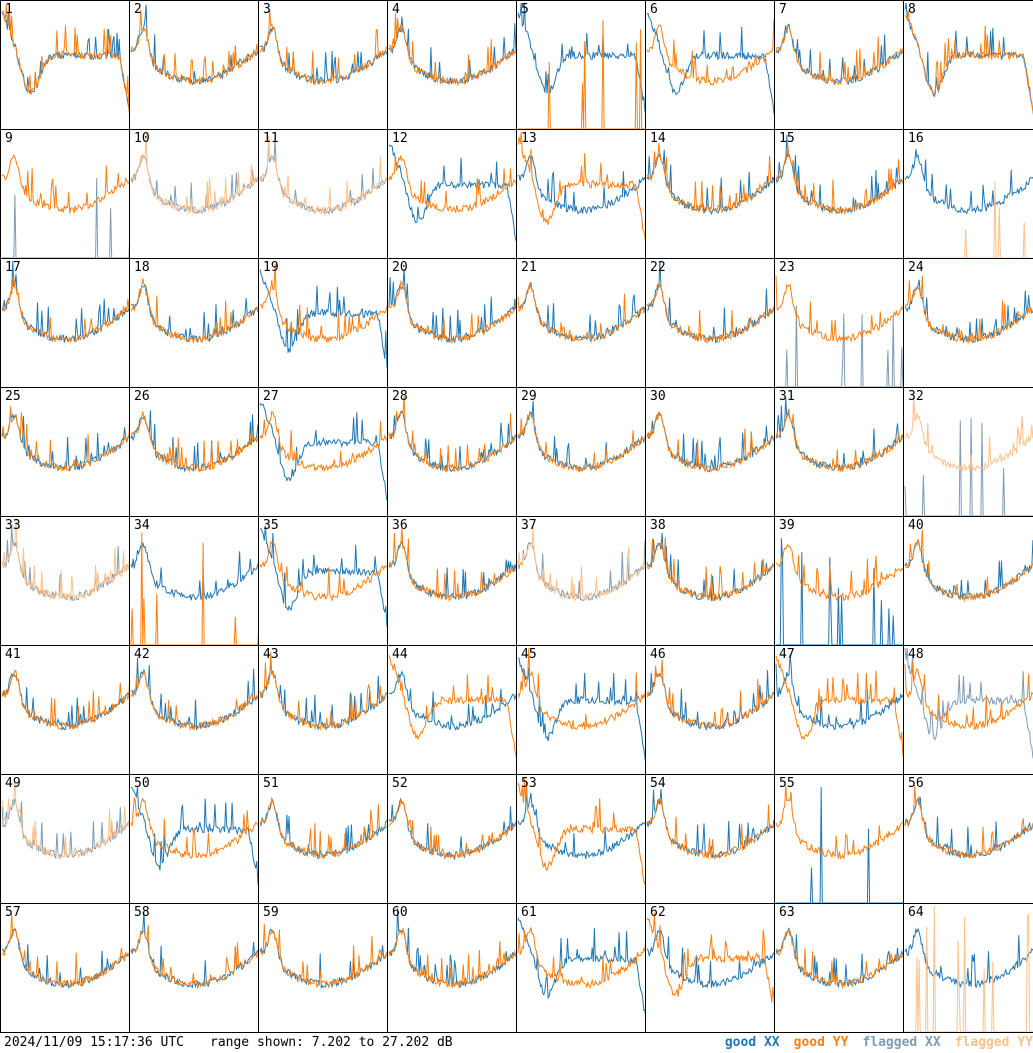 The width and height of the screenshot is (1033, 1053). What do you see at coordinates (783, 9) in the screenshot?
I see `tile-7-label: 7` at bounding box center [783, 9].